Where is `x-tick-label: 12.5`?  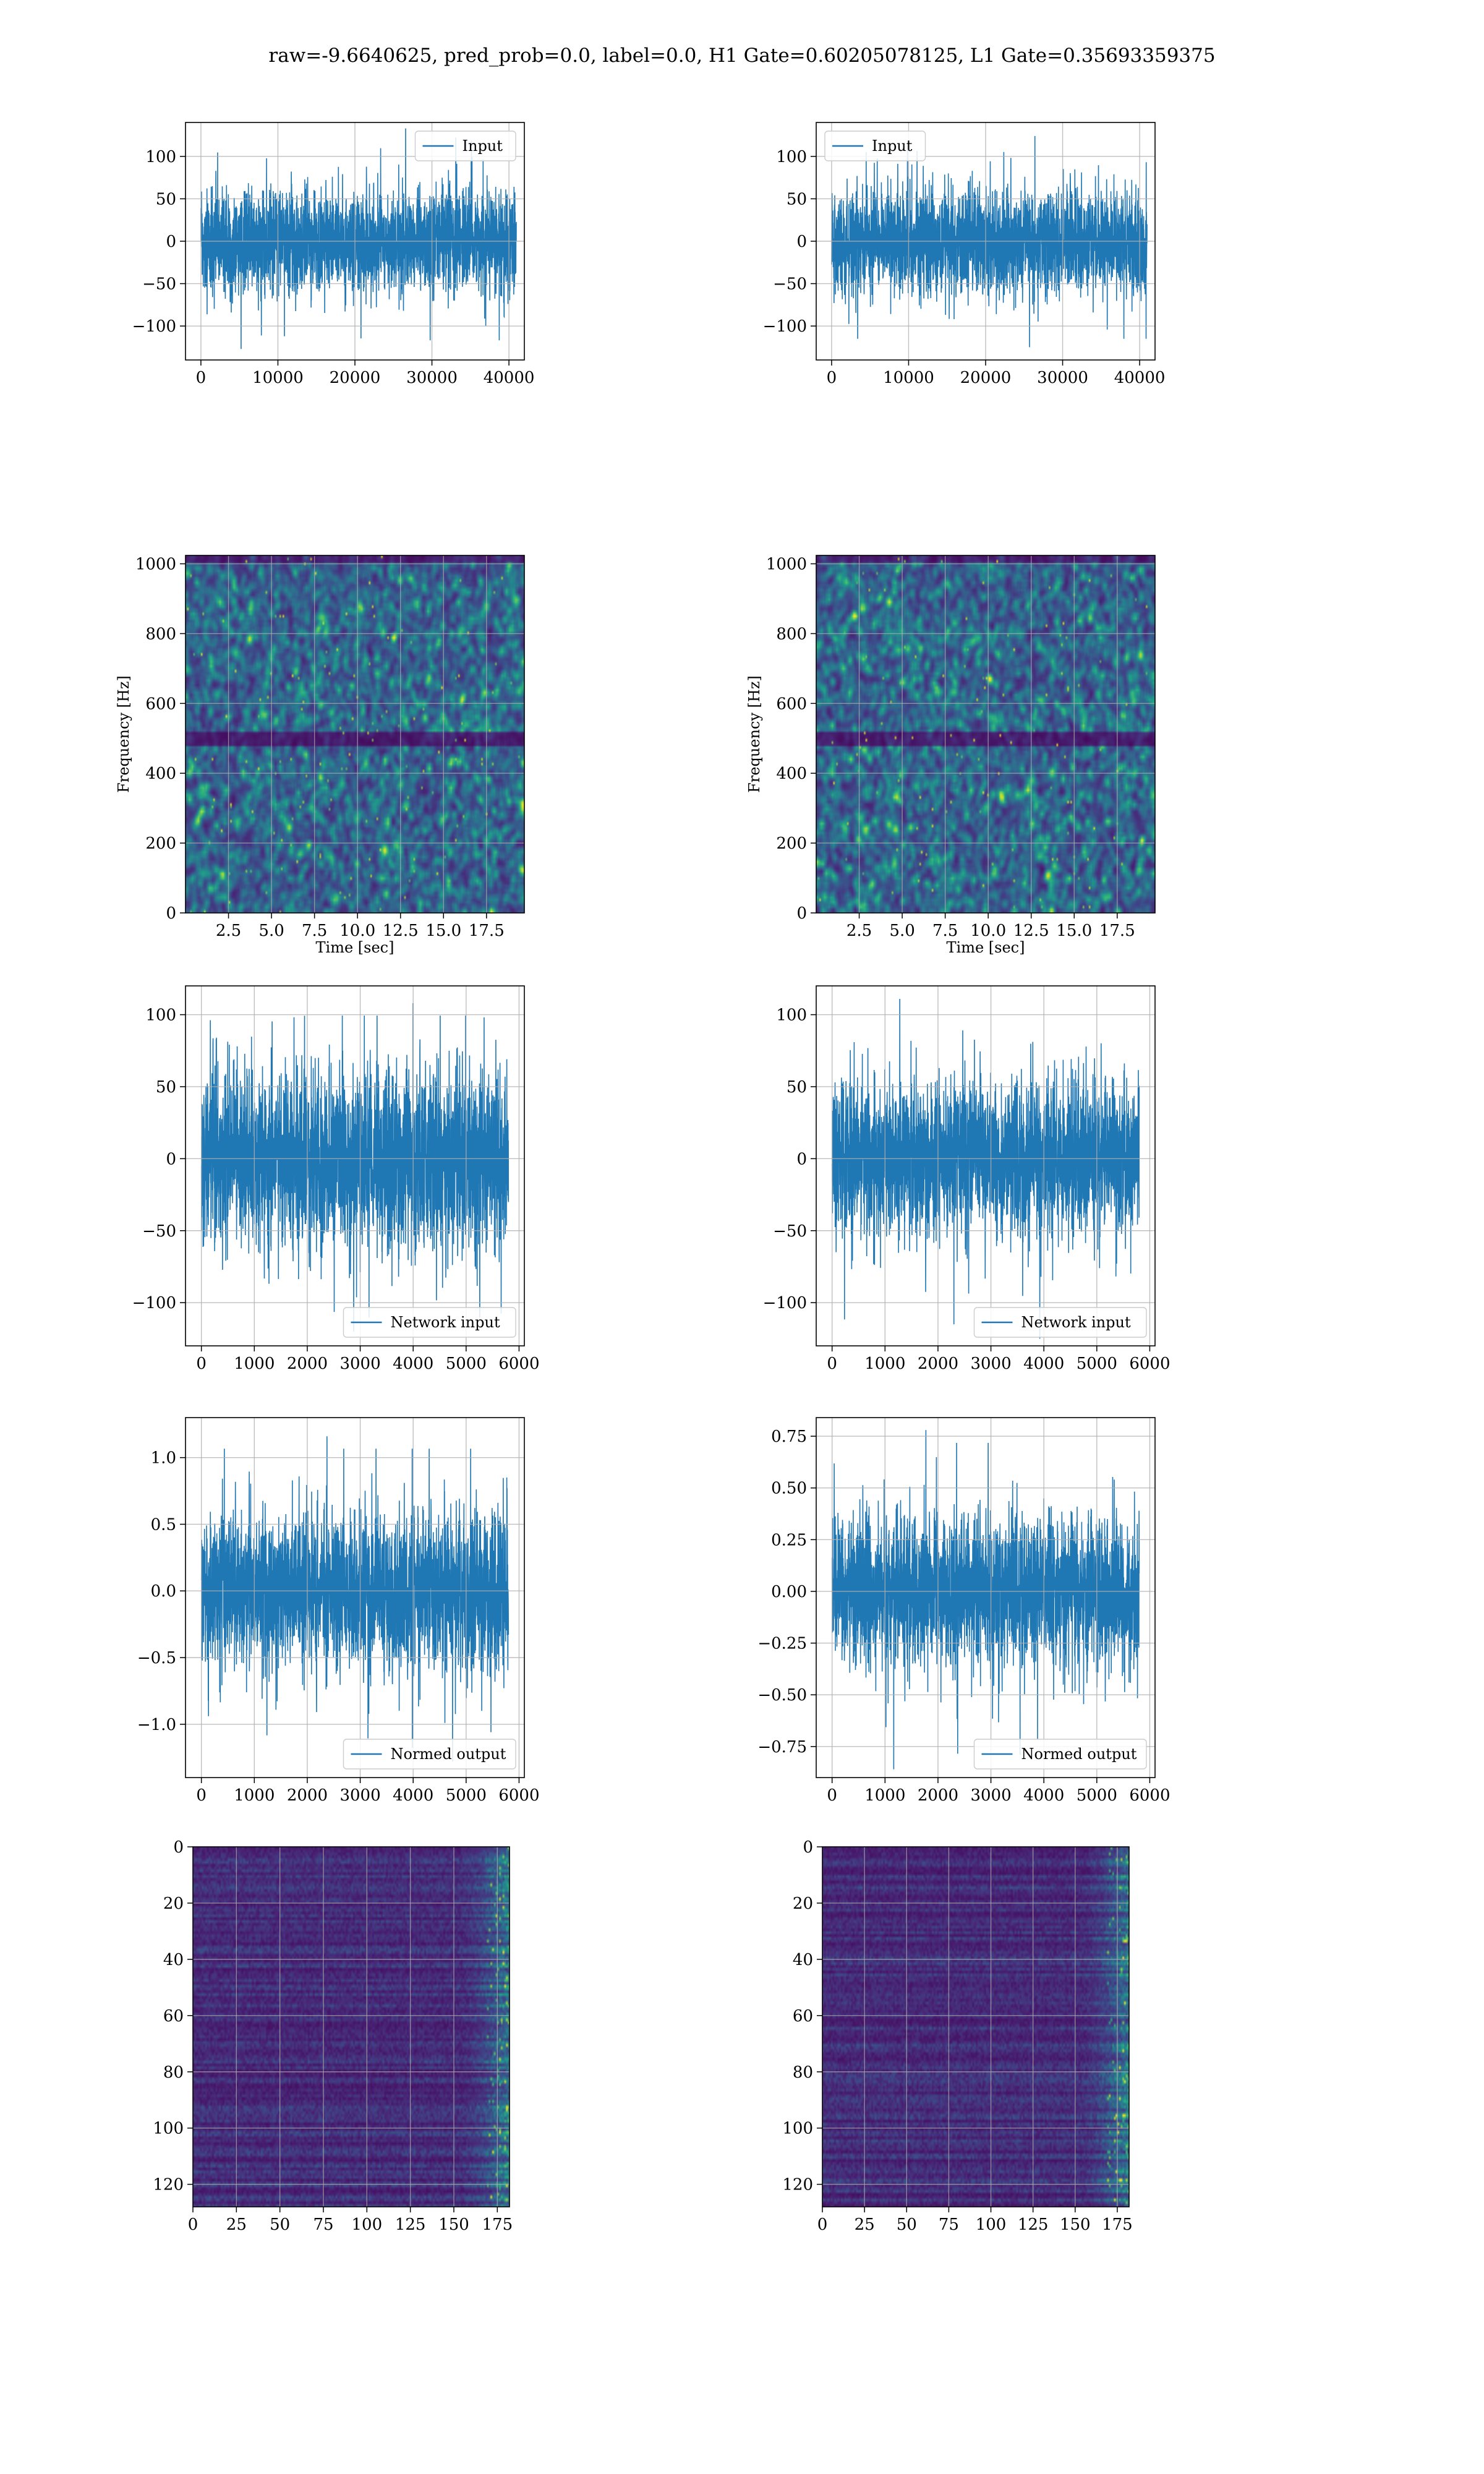 x-tick-label: 12.5 is located at coordinates (401, 931).